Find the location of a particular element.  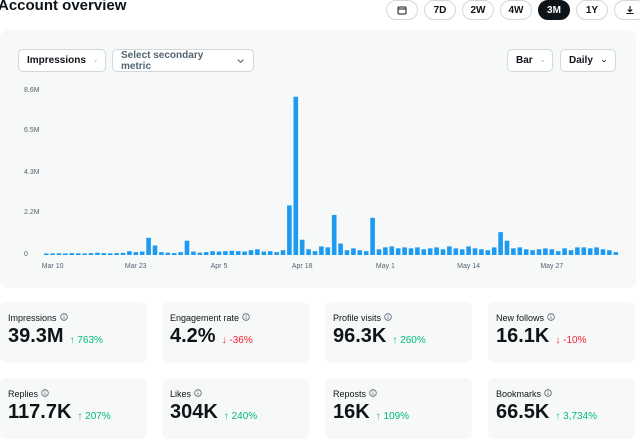

stat-card: Engagement rate 4.2% ↓ -36% is located at coordinates (235, 332).